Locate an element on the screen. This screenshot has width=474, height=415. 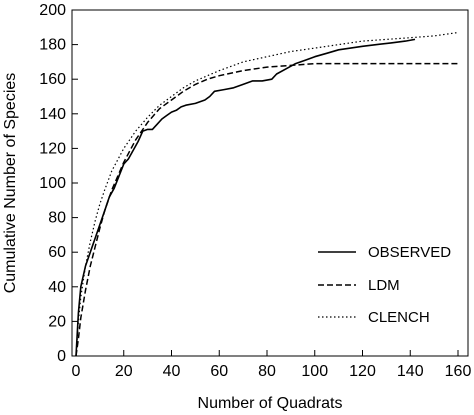
x-tick-label: 20 is located at coordinates (124, 371).